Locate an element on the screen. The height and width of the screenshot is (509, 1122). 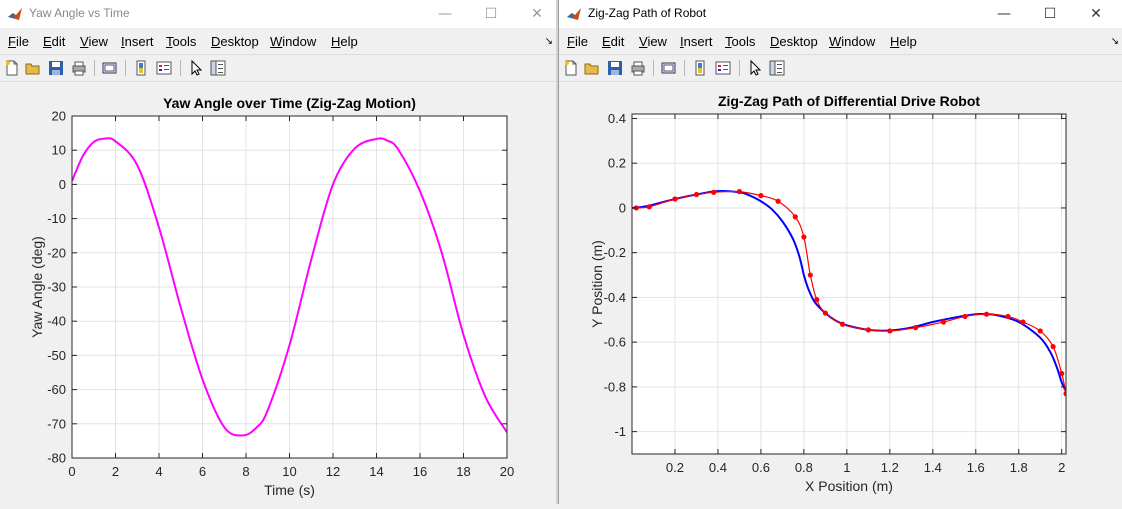
x-tick-label: 1 is located at coordinates (846, 467).